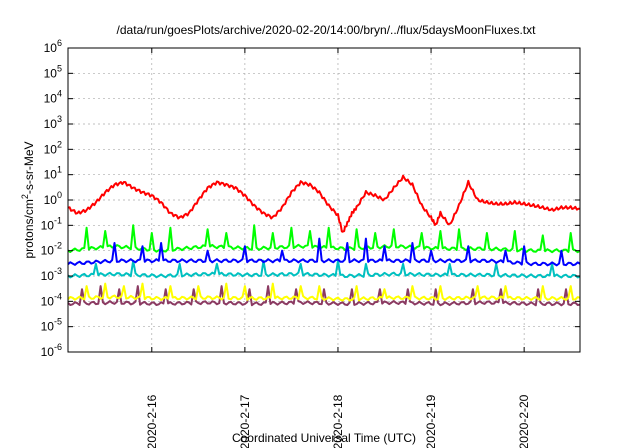  I want to click on x-tick-label: 2020-2-18, so click(338, 421).